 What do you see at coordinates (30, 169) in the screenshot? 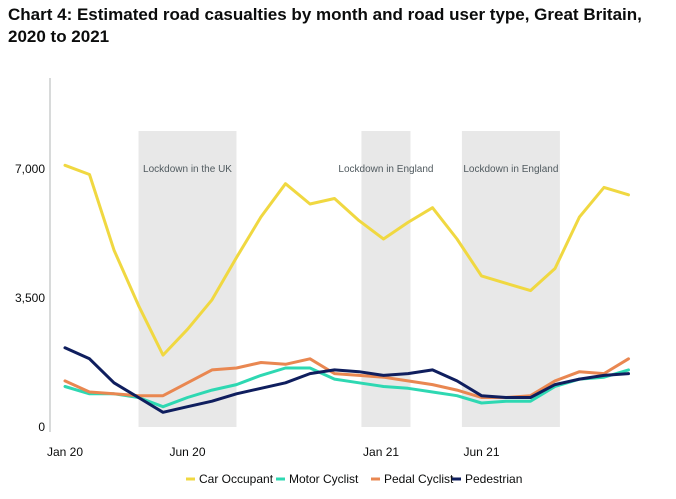
I see `y-tick-label: 7,000` at bounding box center [30, 169].